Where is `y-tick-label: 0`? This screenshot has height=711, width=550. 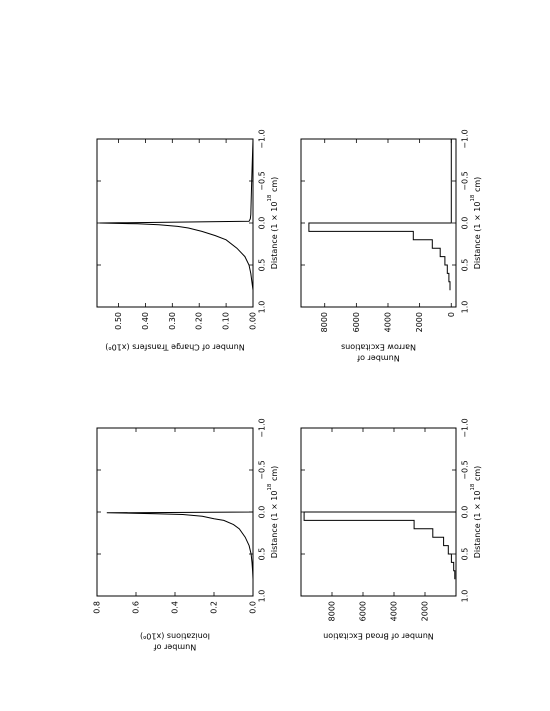
y-tick-label: 0 is located at coordinates (451, 314).